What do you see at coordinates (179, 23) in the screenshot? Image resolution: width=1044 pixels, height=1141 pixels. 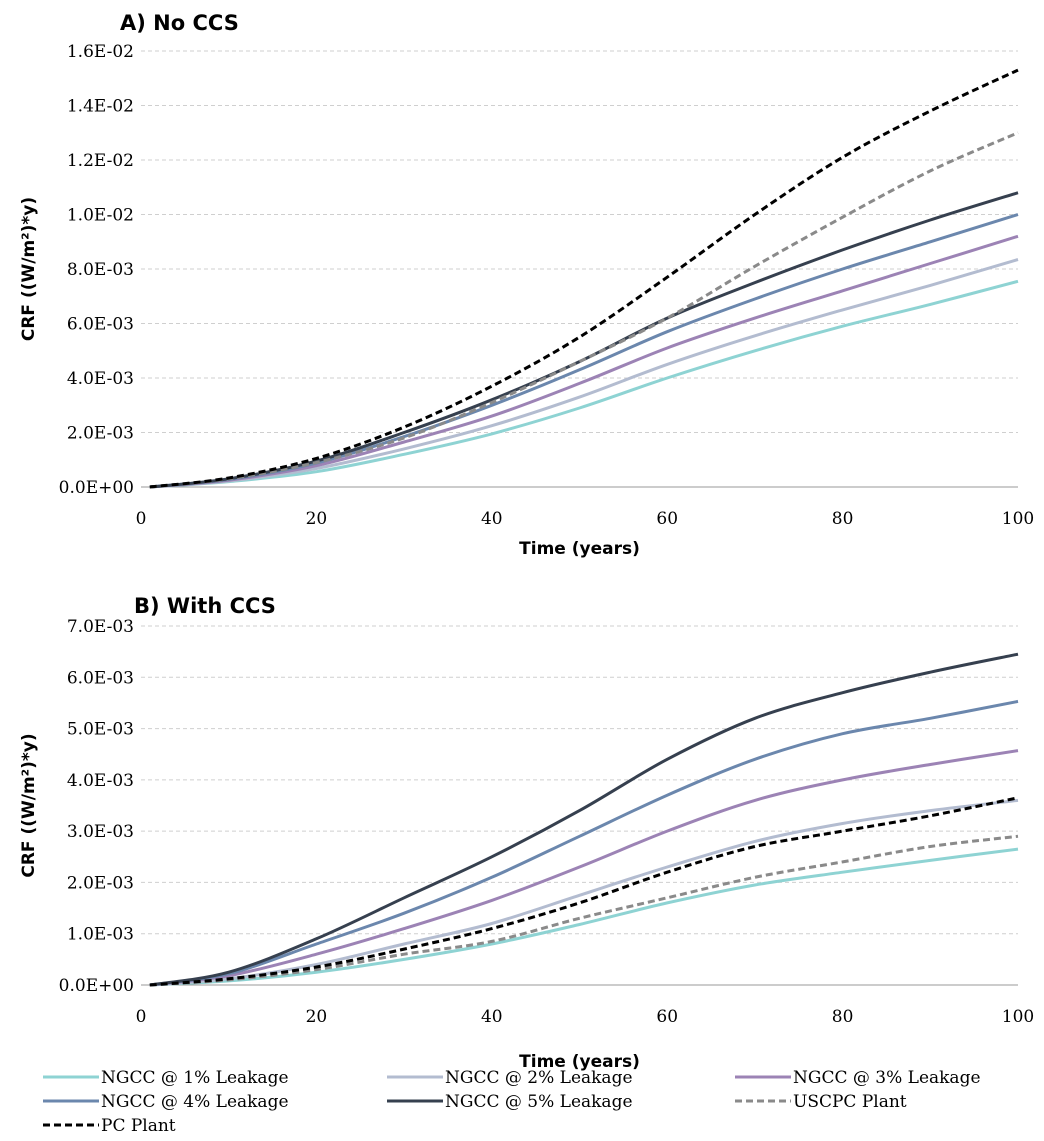 I see `panel-title: A) No CCS` at bounding box center [179, 23].